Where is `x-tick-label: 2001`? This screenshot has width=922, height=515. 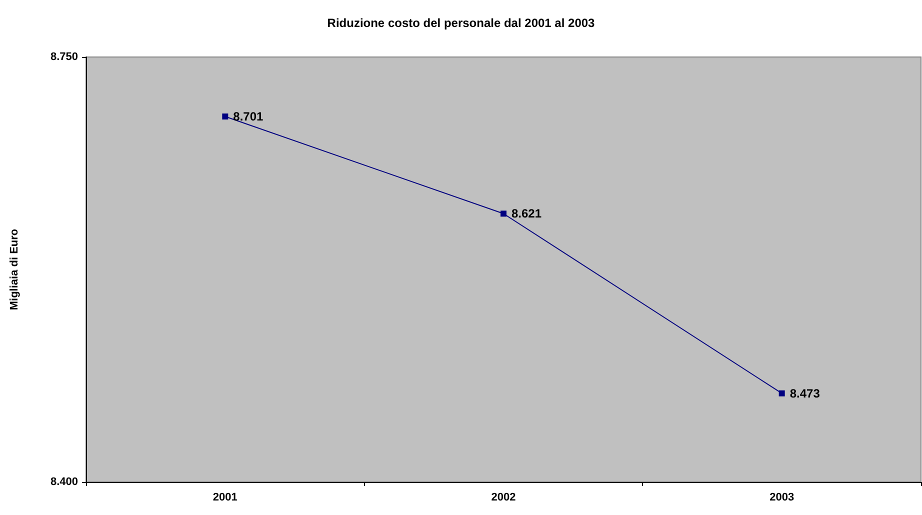 x-tick-label: 2001 is located at coordinates (225, 498).